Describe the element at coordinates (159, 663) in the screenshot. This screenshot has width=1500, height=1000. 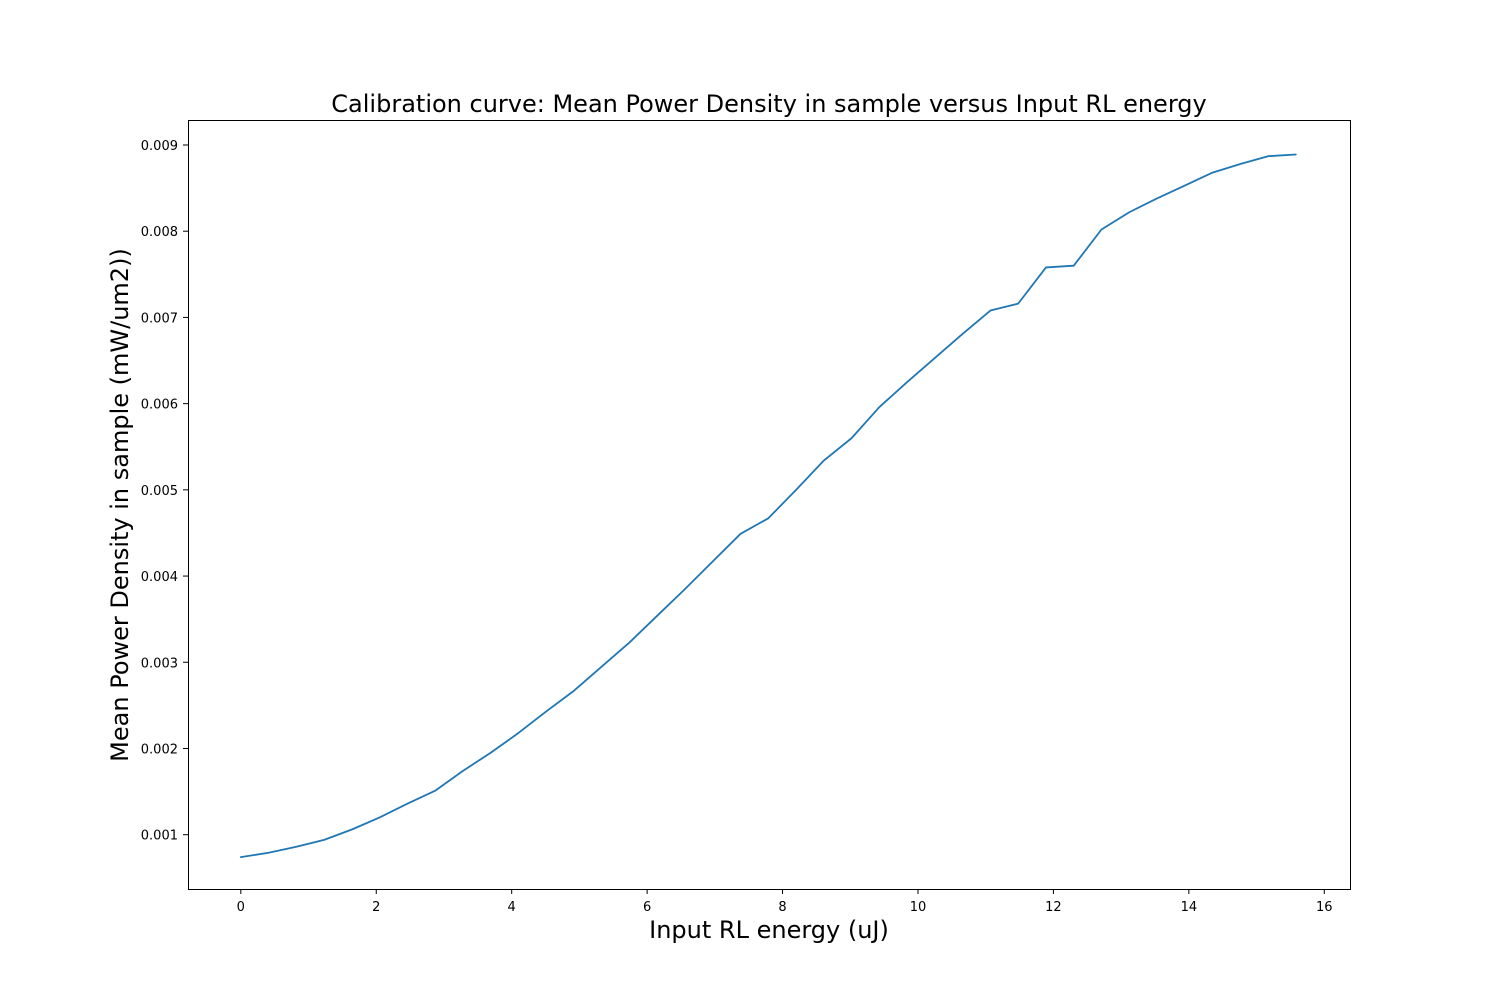
I see `y-tick-label: 0.003` at that location.